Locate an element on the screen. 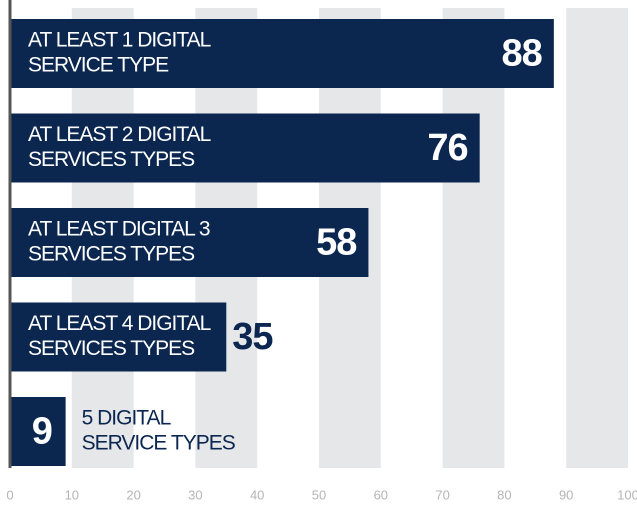 The width and height of the screenshot is (637, 508). x-tick-label: 50 is located at coordinates (319, 494).